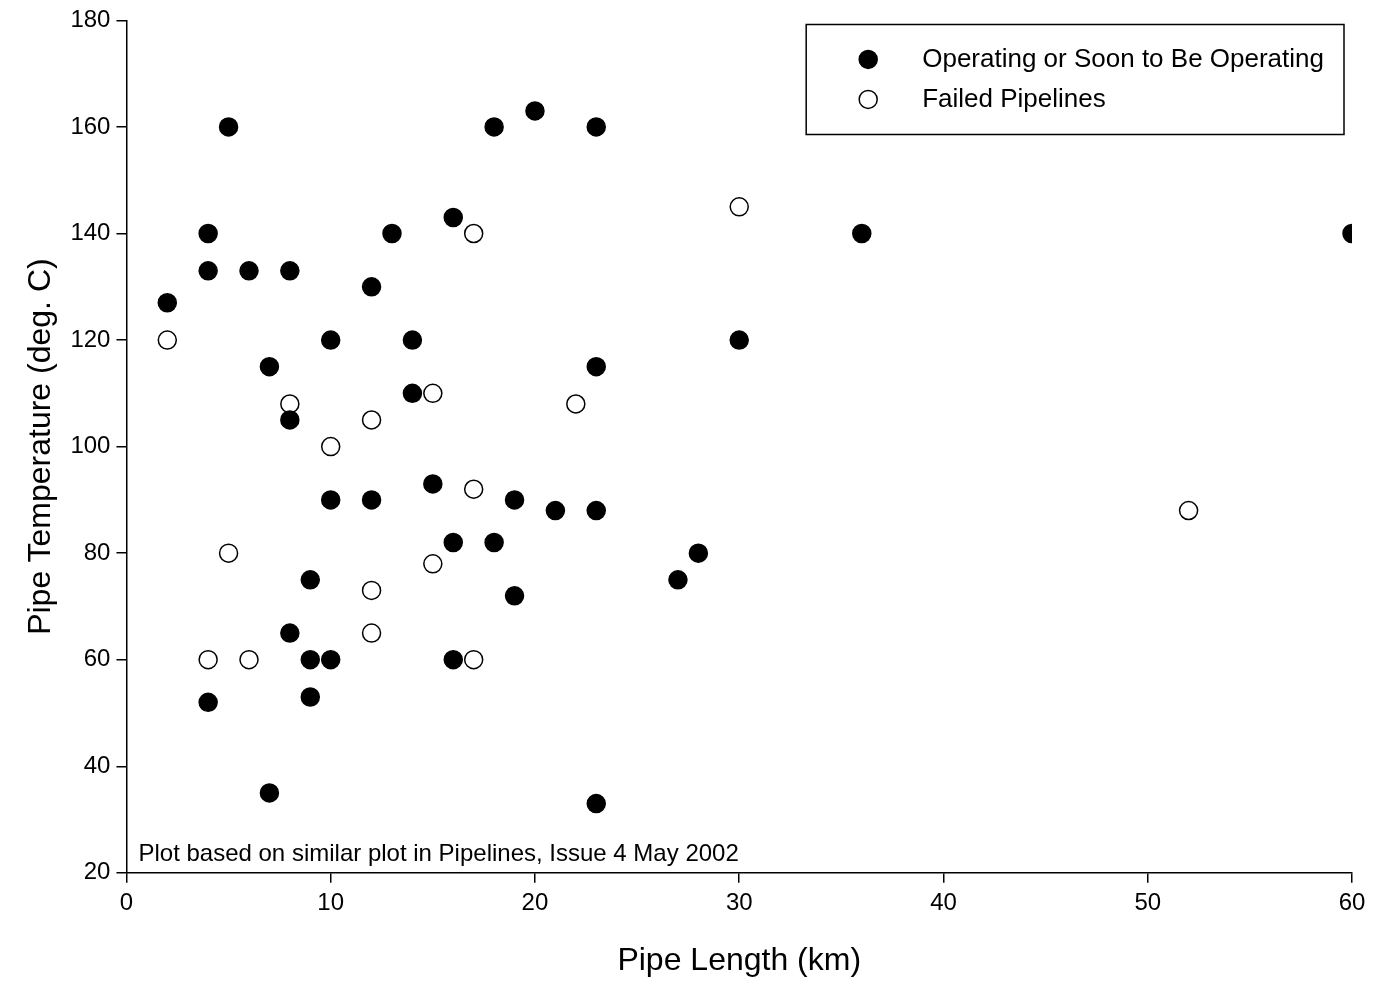 The width and height of the screenshot is (1374, 988). I want to click on y-tick-label: 60, so click(97, 658).